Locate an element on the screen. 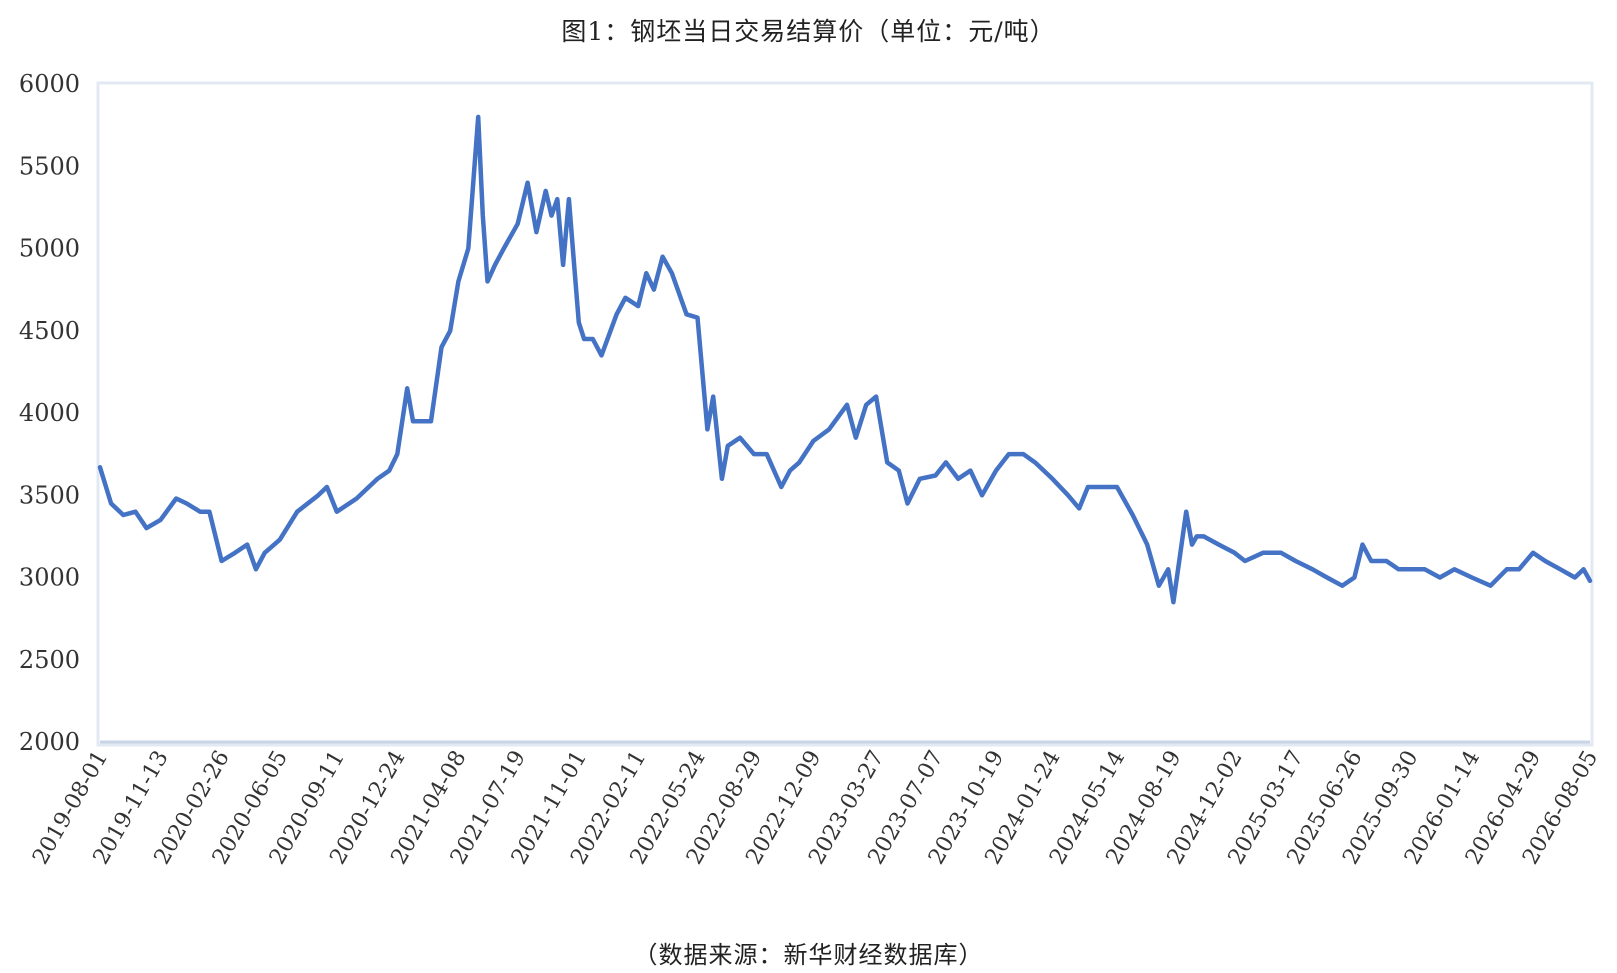 This screenshot has width=1617, height=973. y-tick-label: 2500 is located at coordinates (49, 660).